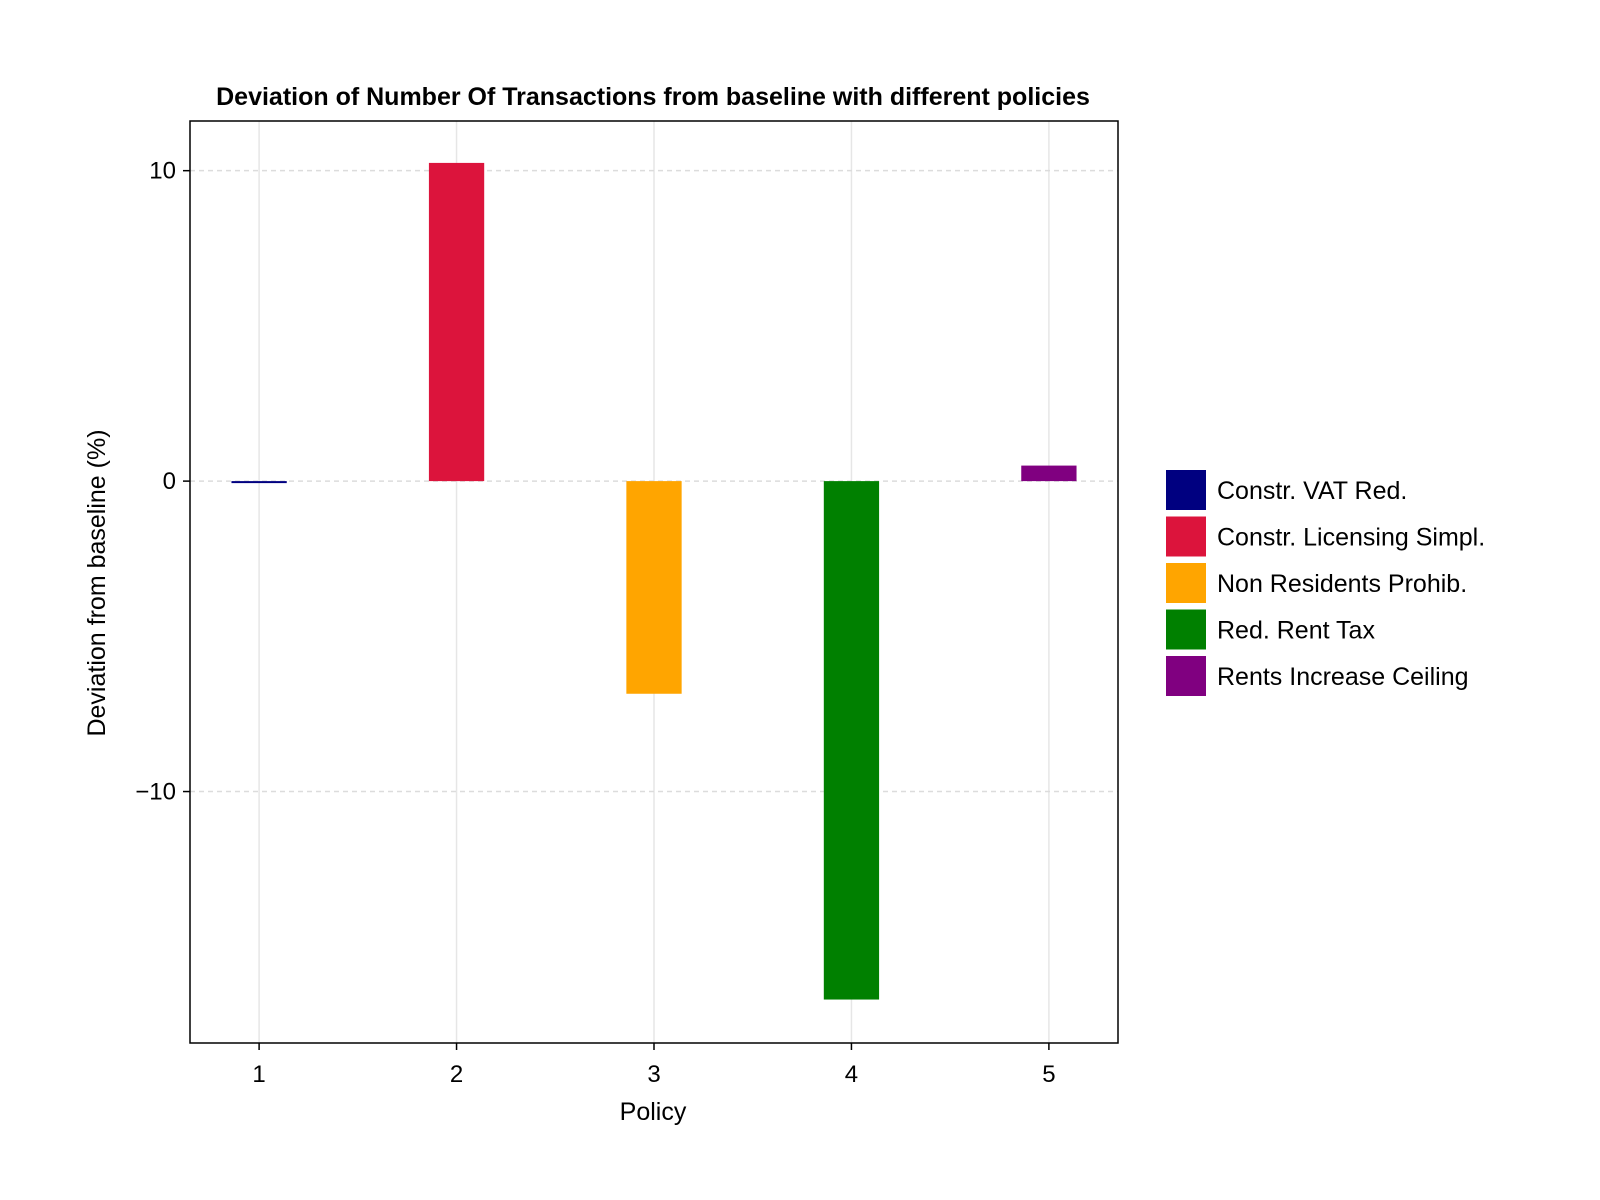 This screenshot has width=1600, height=1200. I want to click on legend-entry-label: Constr. VAT Red., so click(1312, 491).